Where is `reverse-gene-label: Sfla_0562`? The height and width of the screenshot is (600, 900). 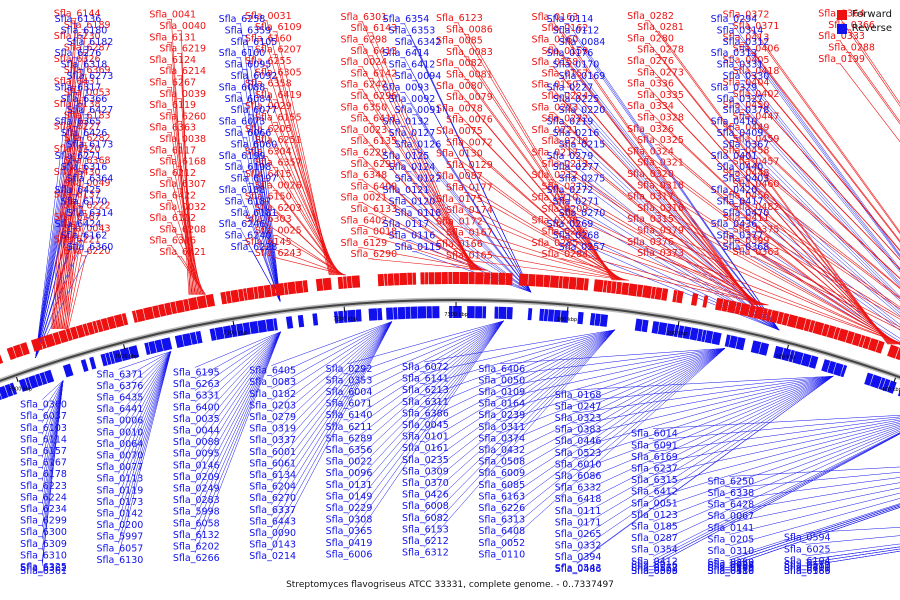
reverse-gene-label: Sfla_0562 is located at coordinates (654, 568).